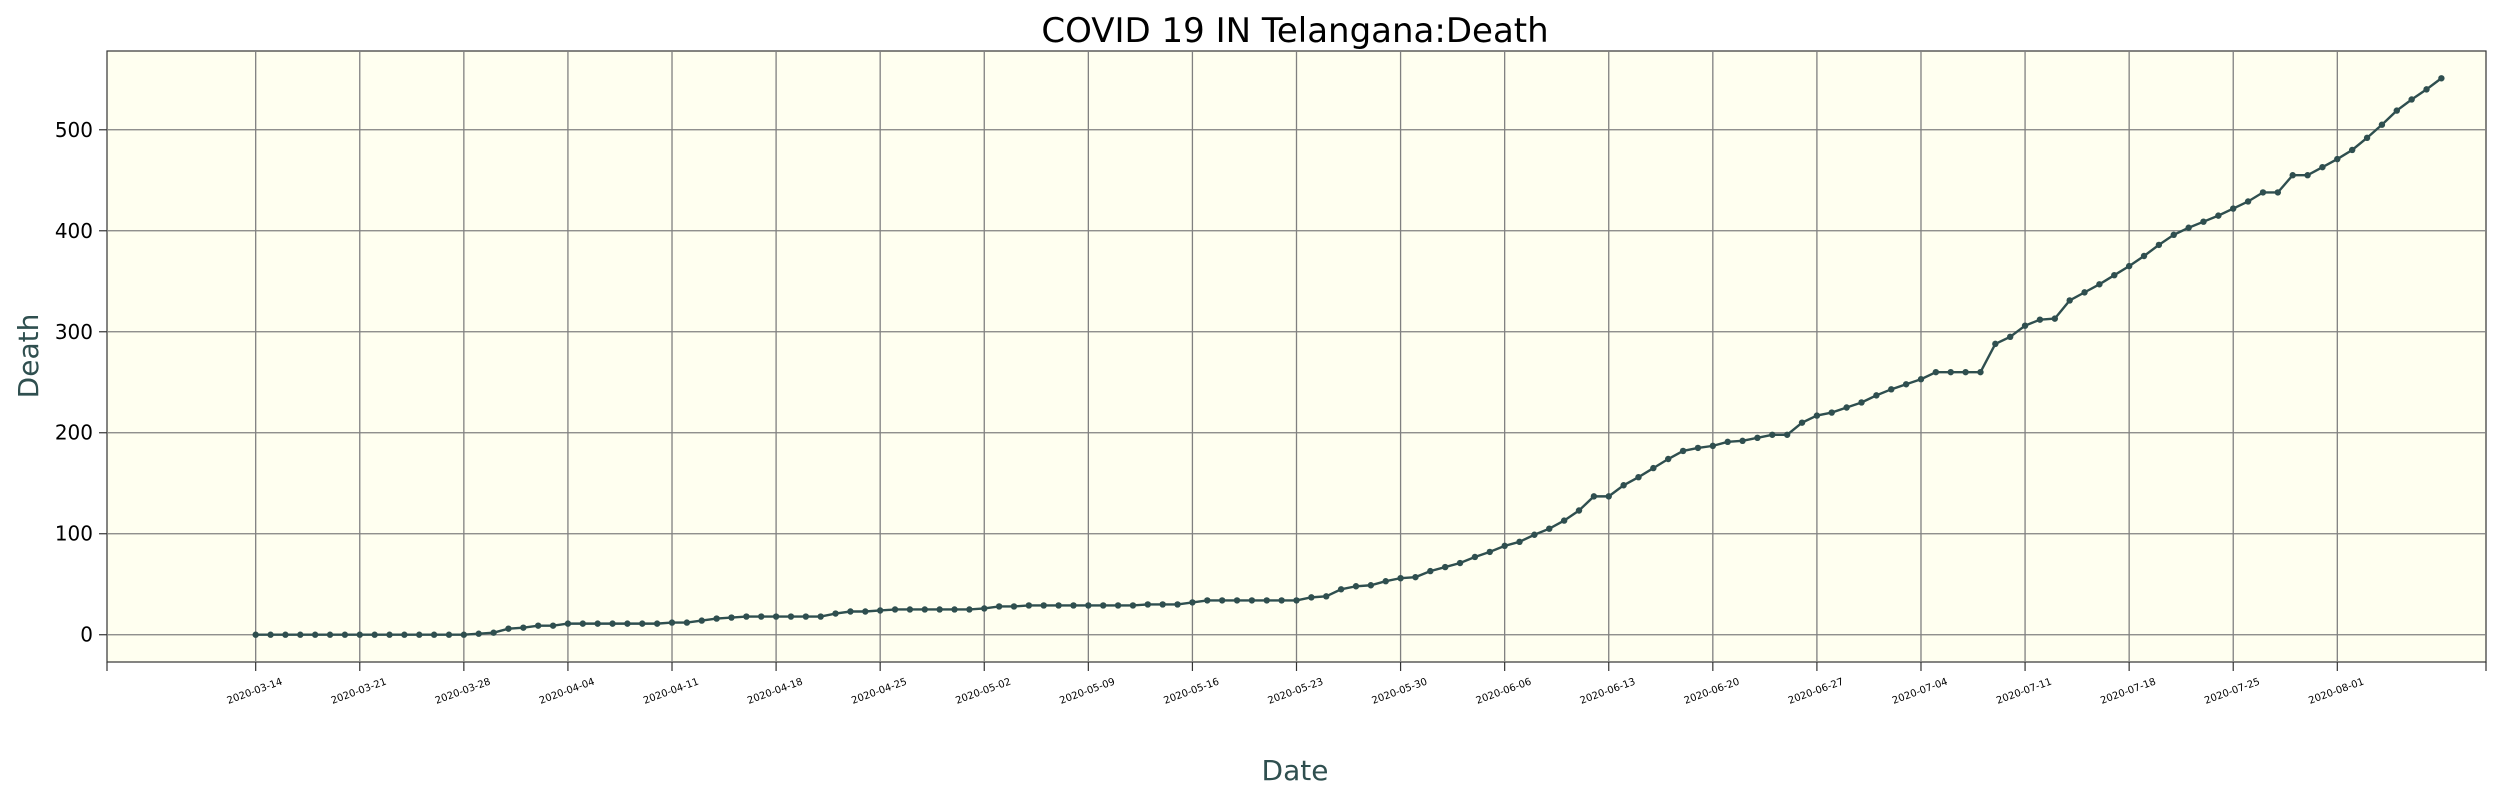 This screenshot has height=800, width=2500. What do you see at coordinates (74, 332) in the screenshot?
I see `y-tick-label: 300` at bounding box center [74, 332].